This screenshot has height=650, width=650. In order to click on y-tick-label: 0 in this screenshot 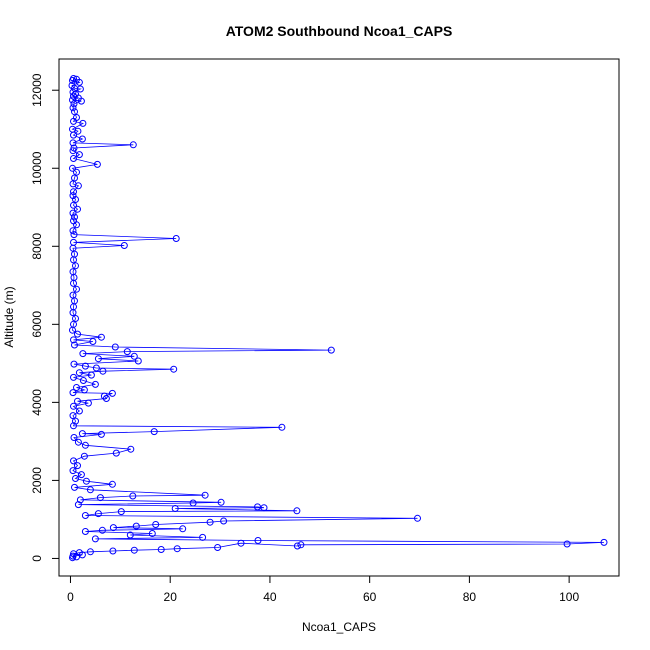, I will do `click(37, 558)`.